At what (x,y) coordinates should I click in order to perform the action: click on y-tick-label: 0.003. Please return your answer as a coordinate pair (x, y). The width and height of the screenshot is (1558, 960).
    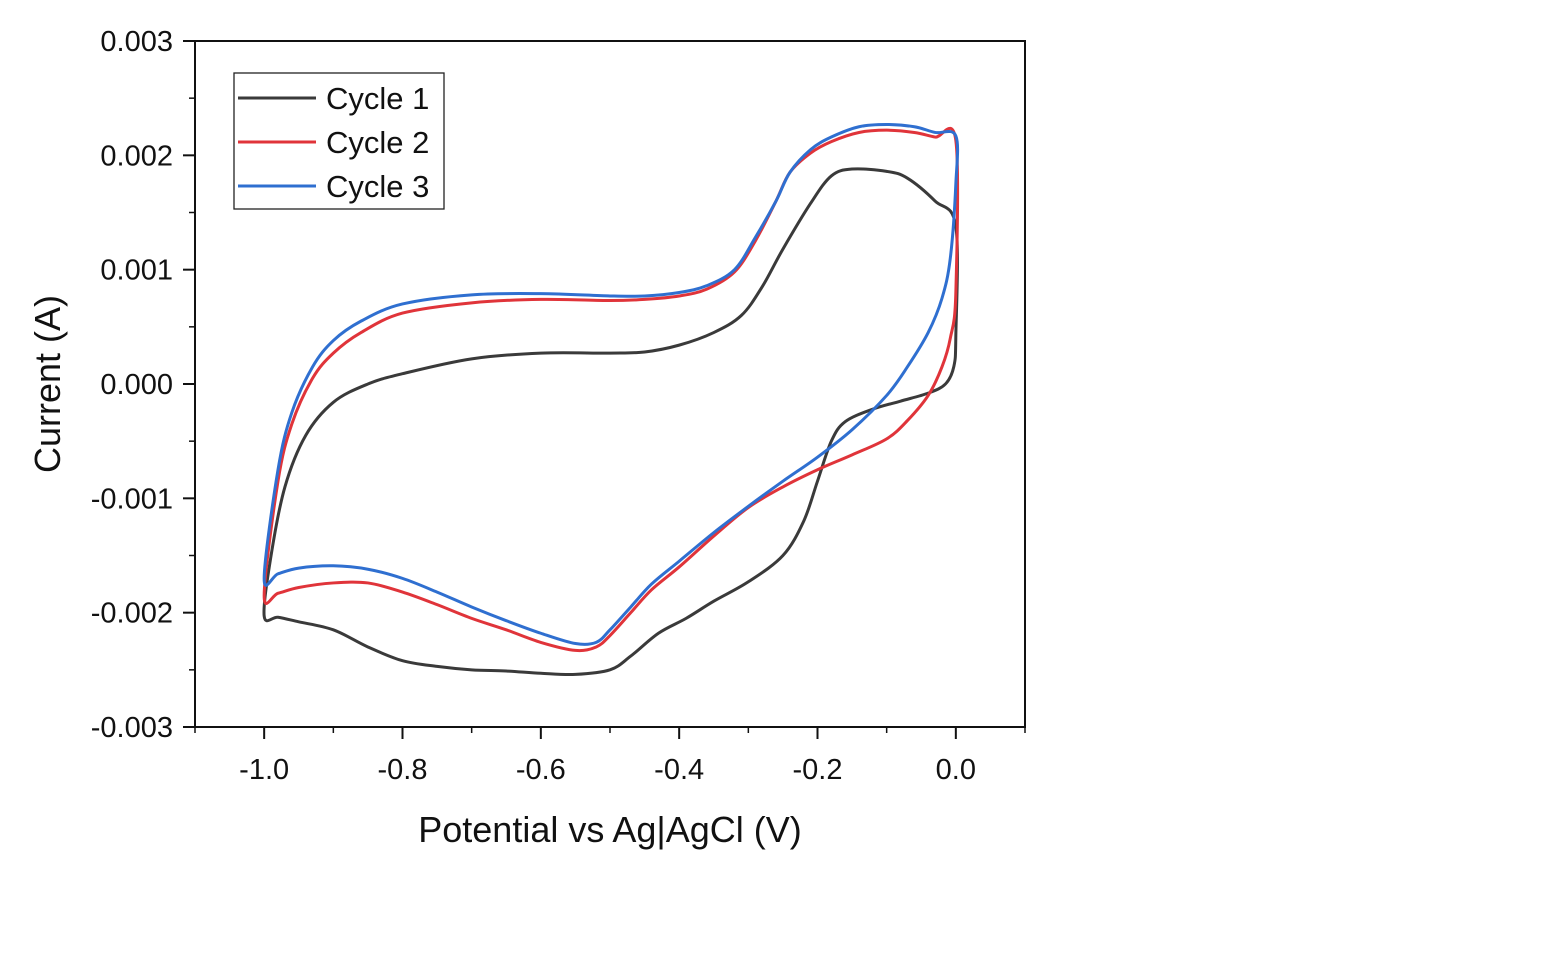
    Looking at the image, I should click on (136, 42).